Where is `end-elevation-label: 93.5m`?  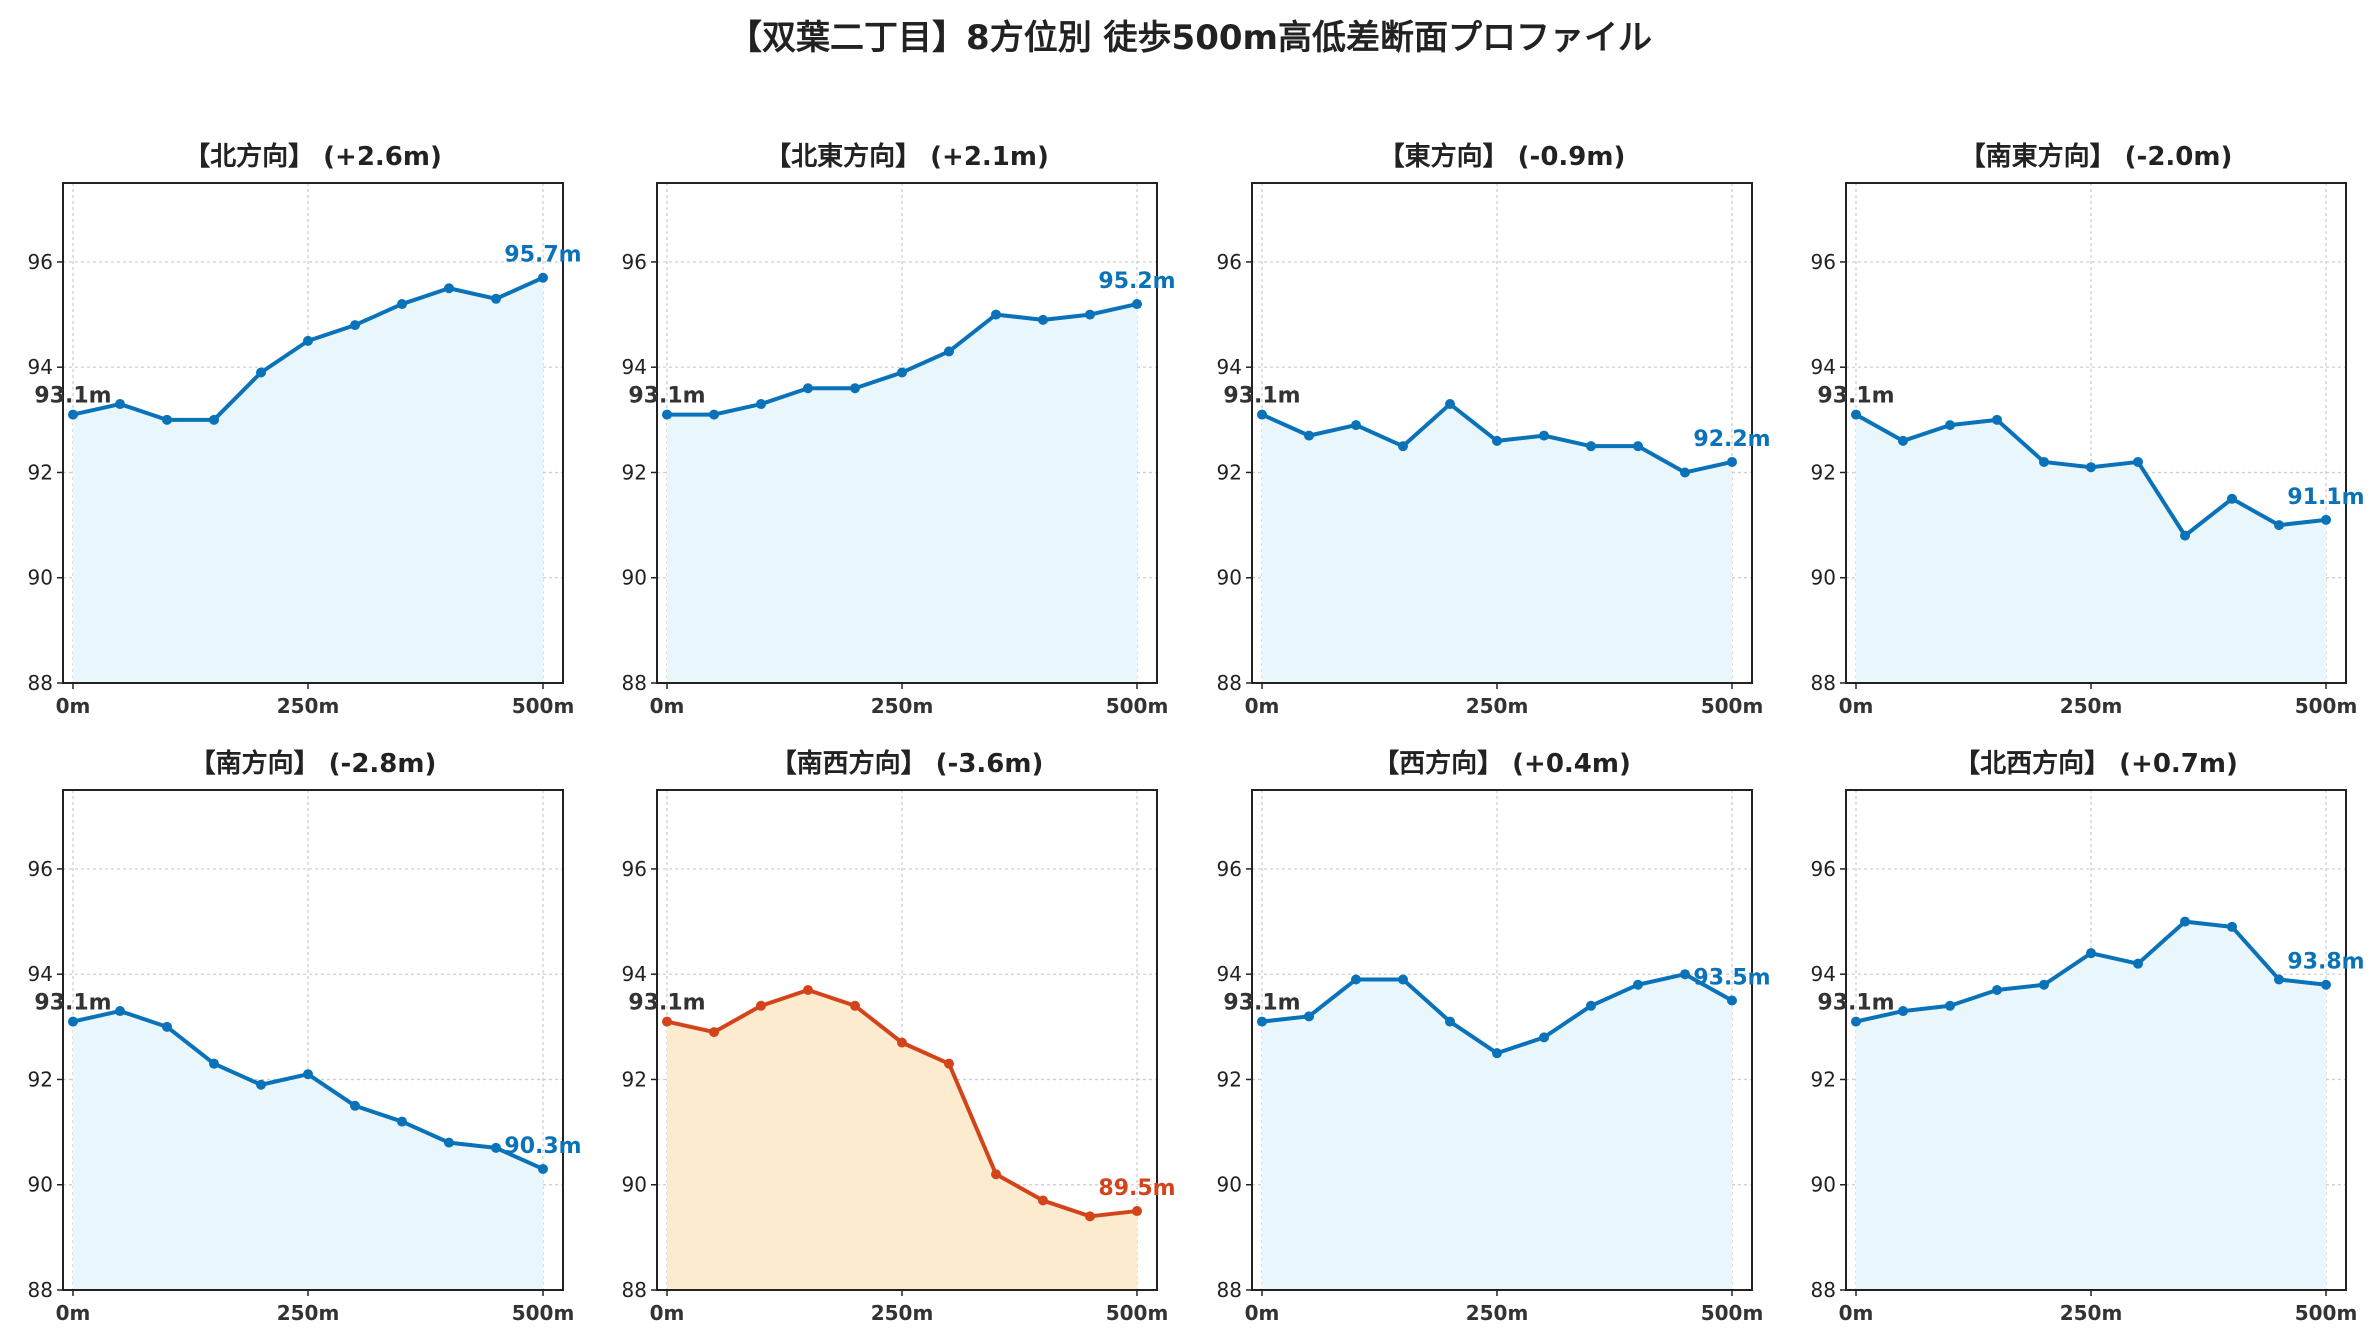 end-elevation-label: 93.5m is located at coordinates (1731, 978).